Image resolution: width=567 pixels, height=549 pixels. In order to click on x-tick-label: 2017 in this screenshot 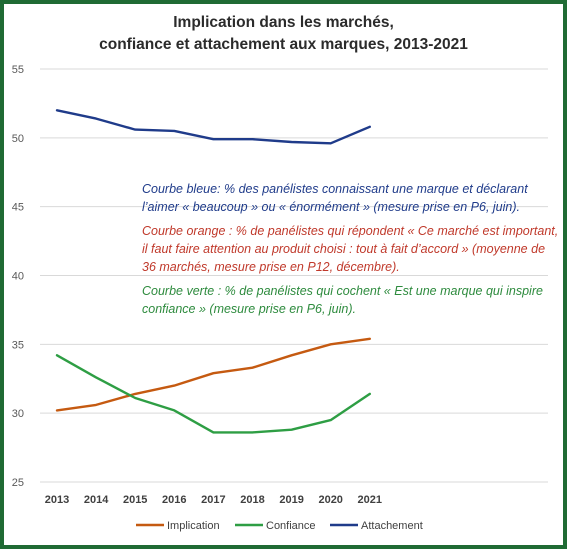, I will do `click(213, 500)`.